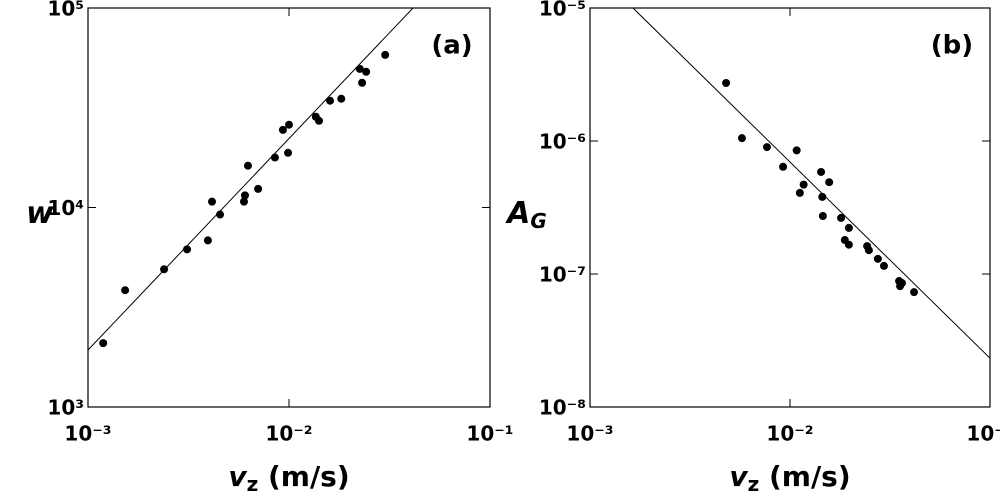 This screenshot has width=1000, height=503. I want to click on y-tick-label: 10⁵, so click(65, 10).